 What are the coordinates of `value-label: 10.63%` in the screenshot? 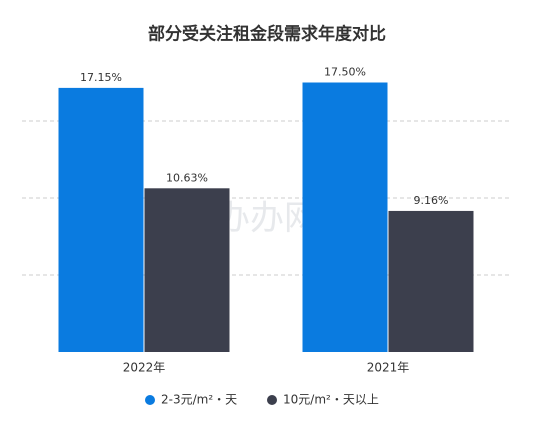 It's located at (187, 177).